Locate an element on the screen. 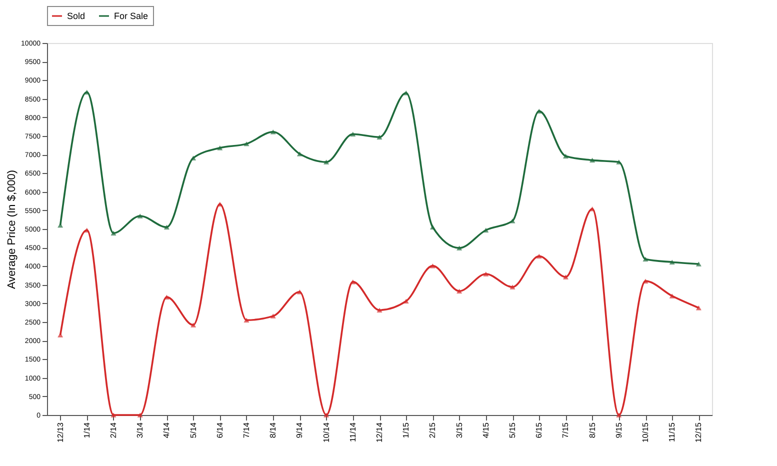 This screenshot has height=466, width=777. x-tick-label: 11/14 is located at coordinates (353, 432).